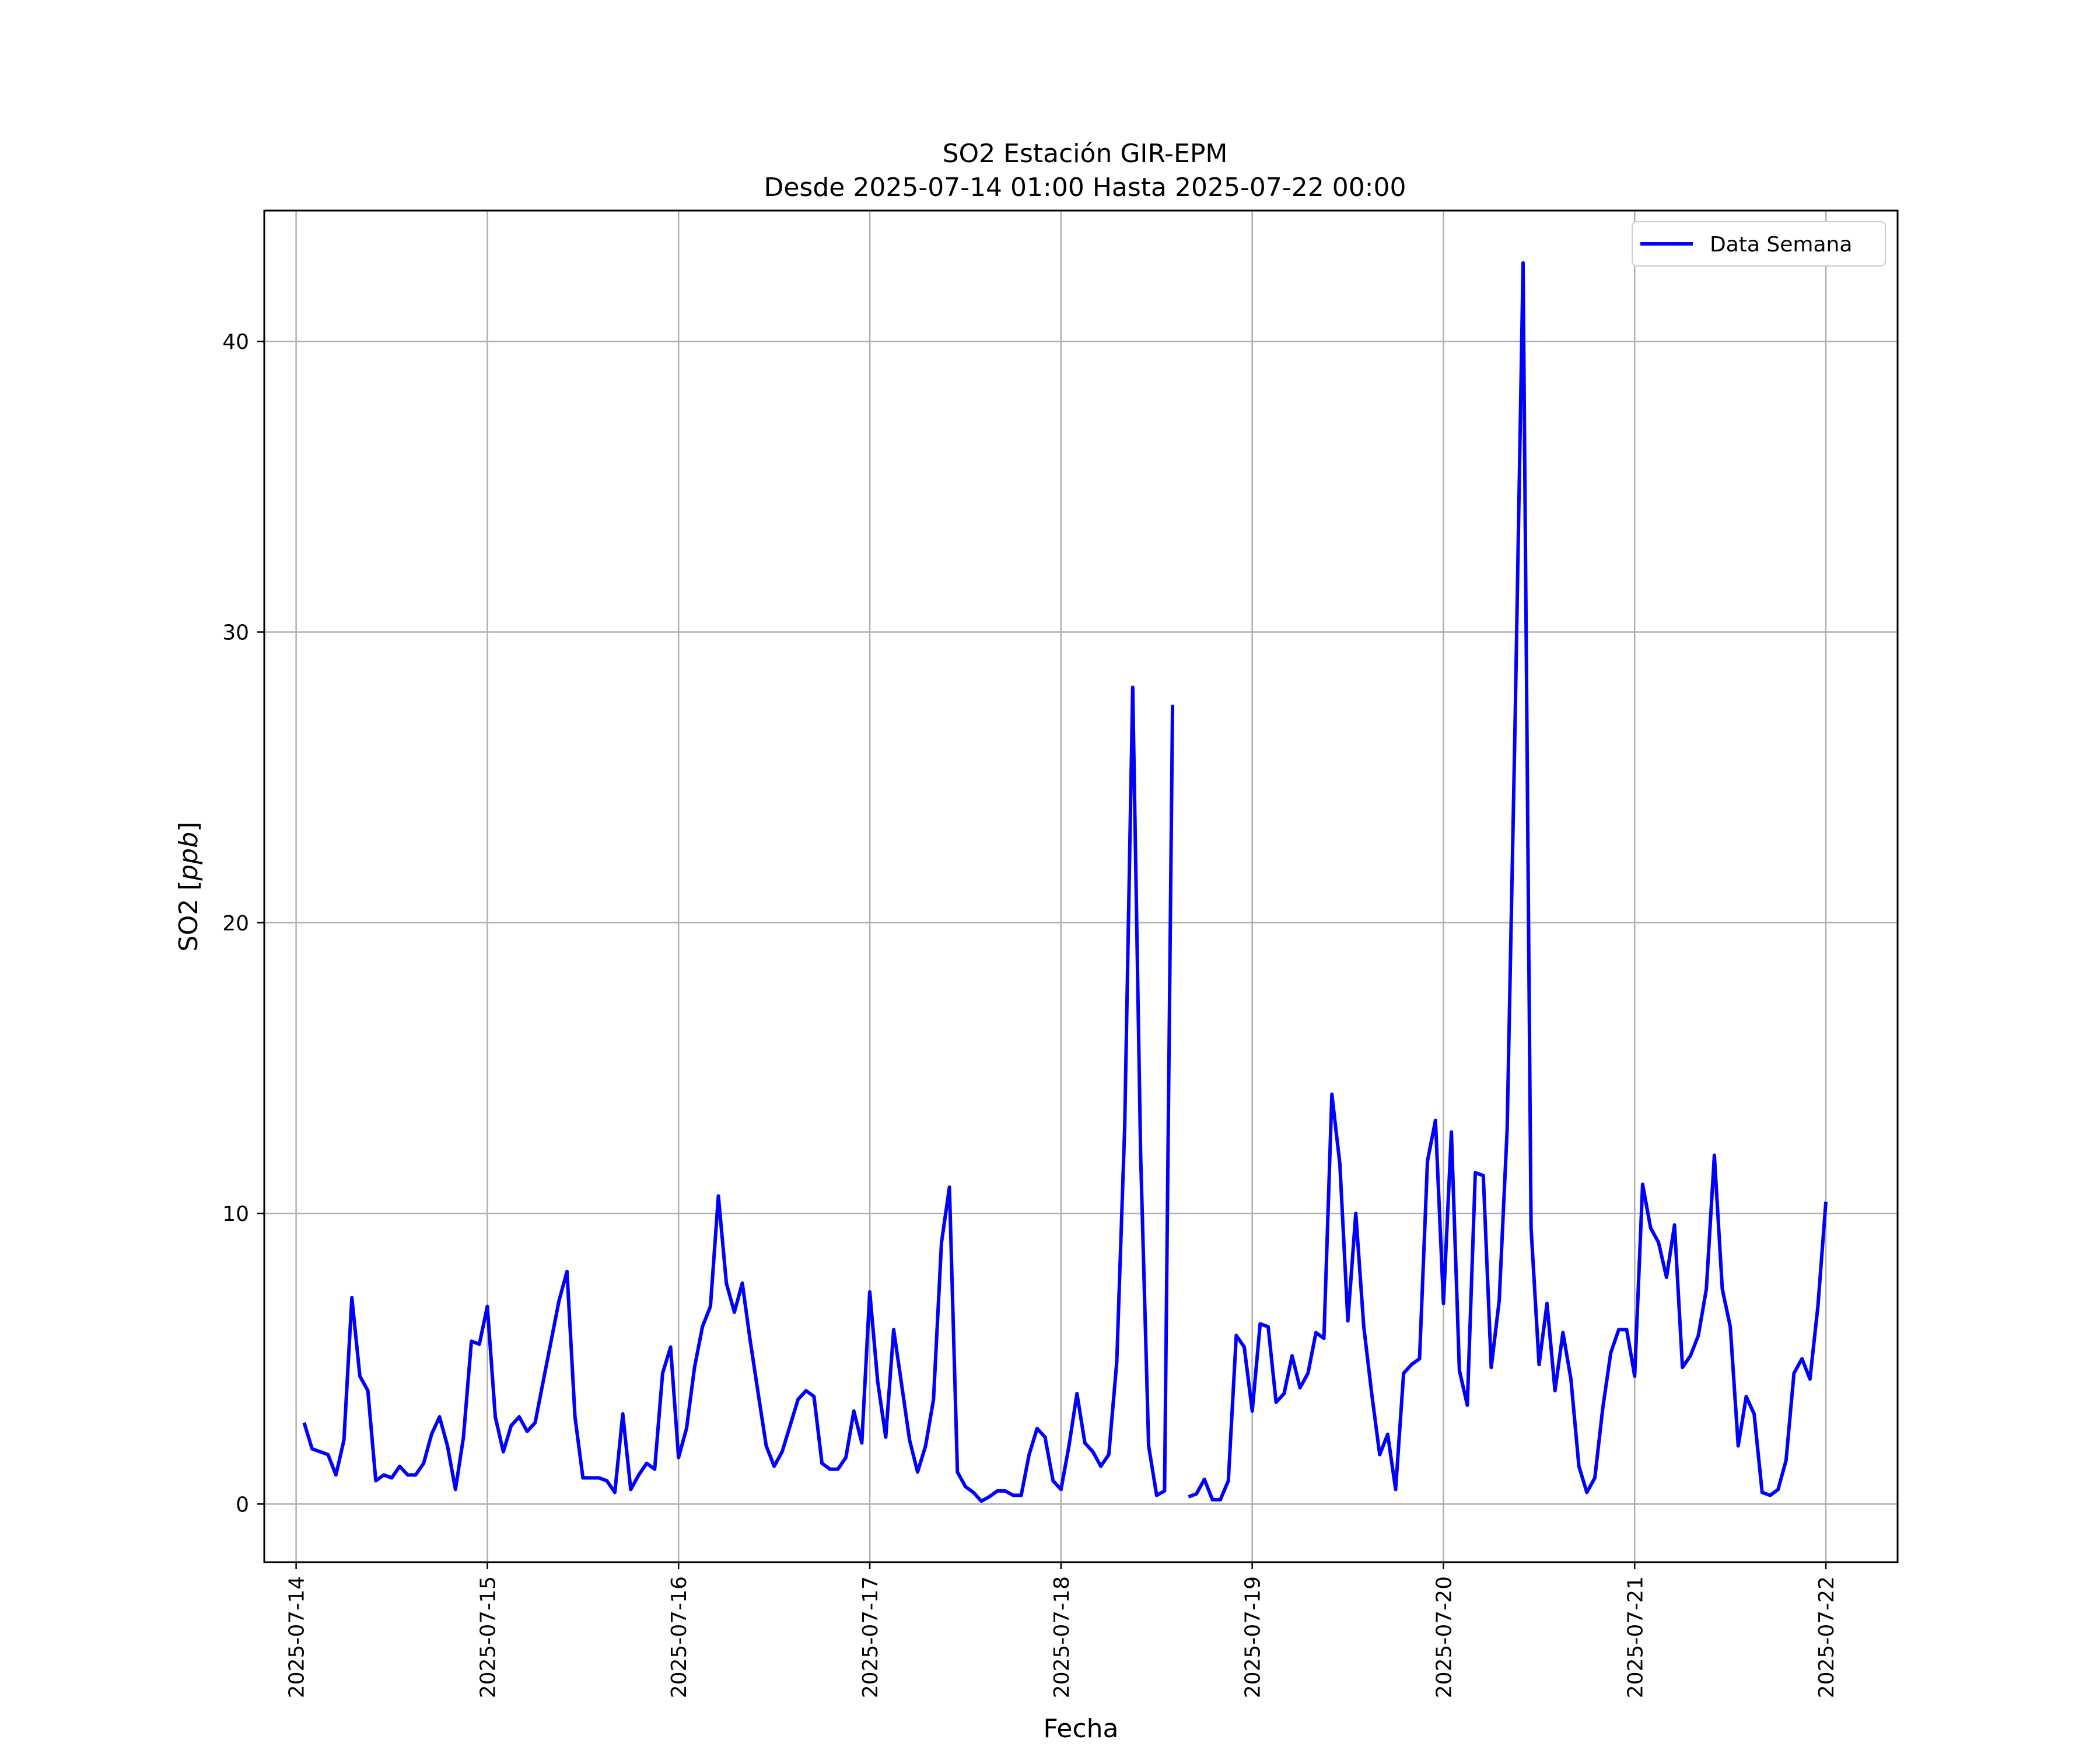 The image size is (2100, 1750). Describe the element at coordinates (189, 827) in the screenshot. I see `y-axis-label-close: ]` at that location.